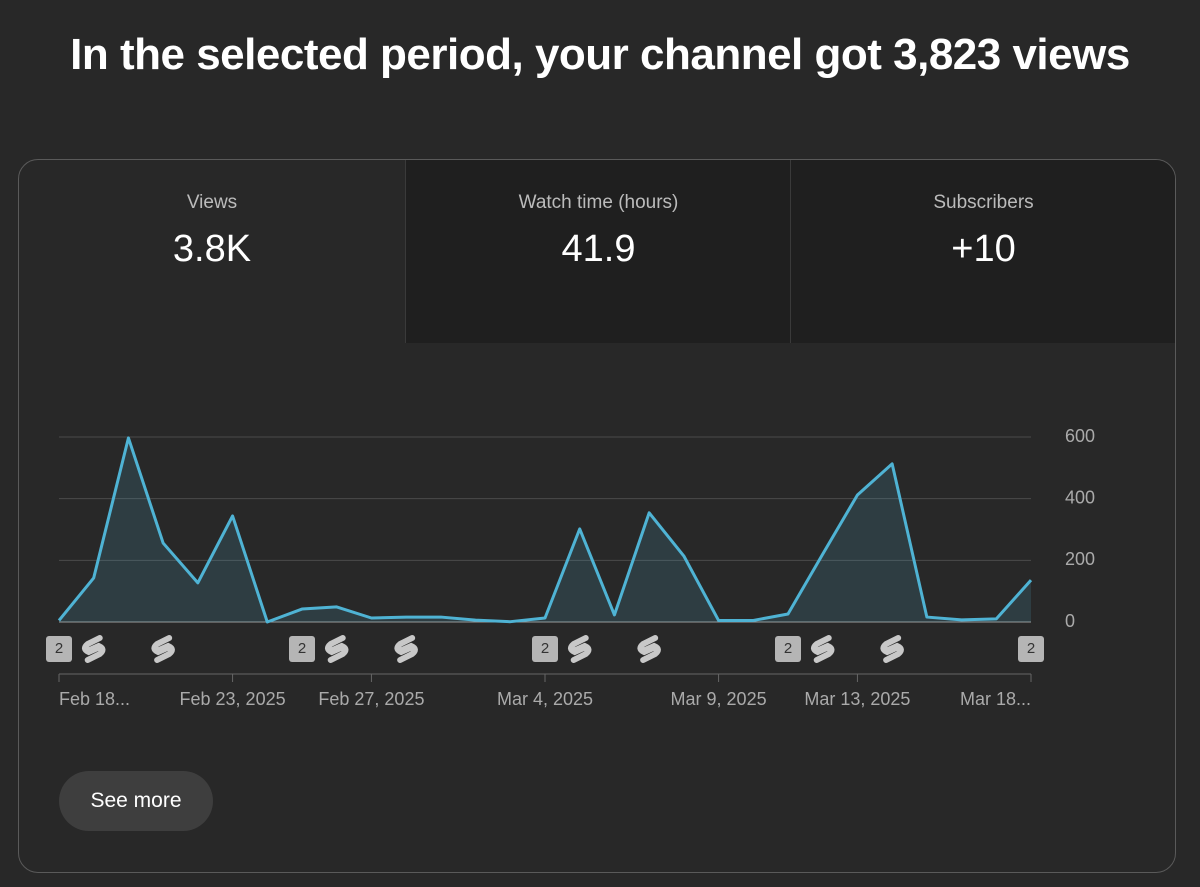 This screenshot has width=1200, height=887. Describe the element at coordinates (598, 249) in the screenshot. I see `tab-value: 41.9` at that location.